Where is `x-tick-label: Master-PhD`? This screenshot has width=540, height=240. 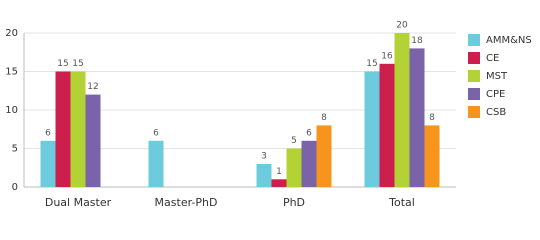 x-tick-label: Master-PhD is located at coordinates (186, 202).